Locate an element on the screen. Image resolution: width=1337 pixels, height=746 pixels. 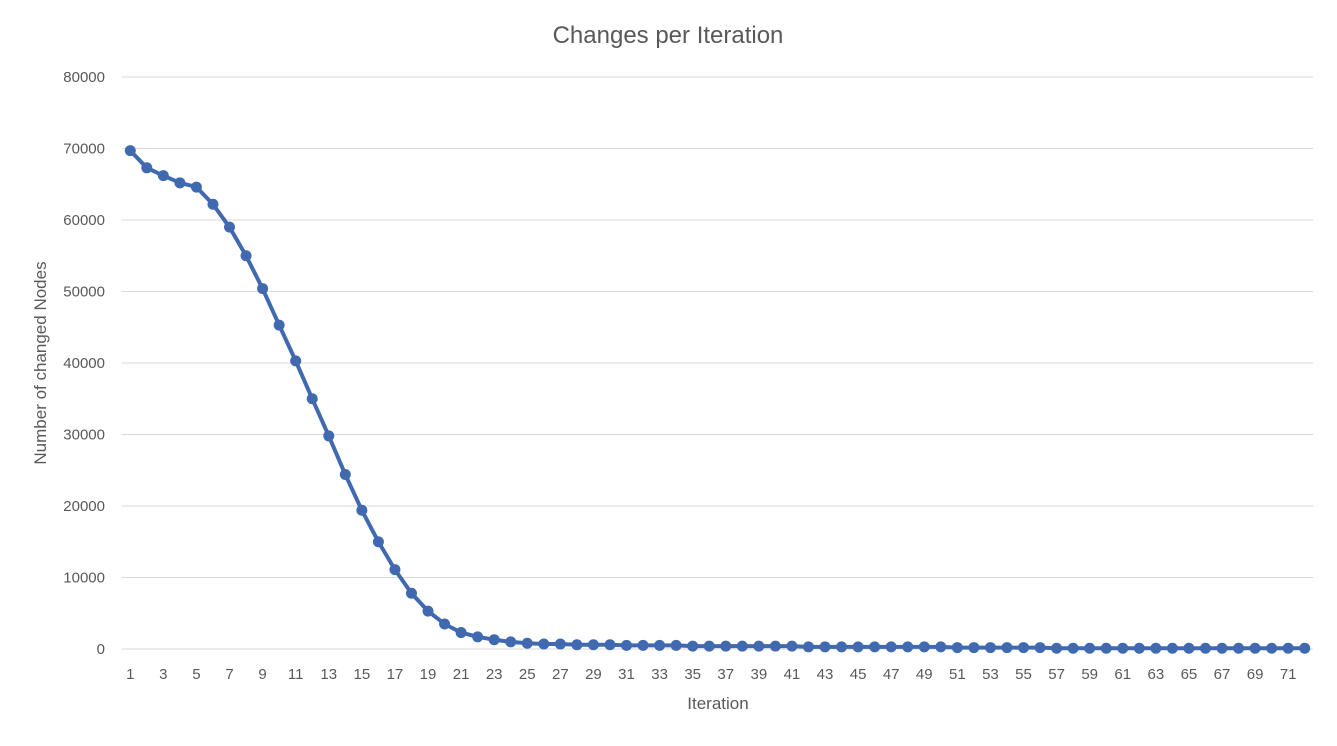
x-tick-label: 45 is located at coordinates (858, 674).